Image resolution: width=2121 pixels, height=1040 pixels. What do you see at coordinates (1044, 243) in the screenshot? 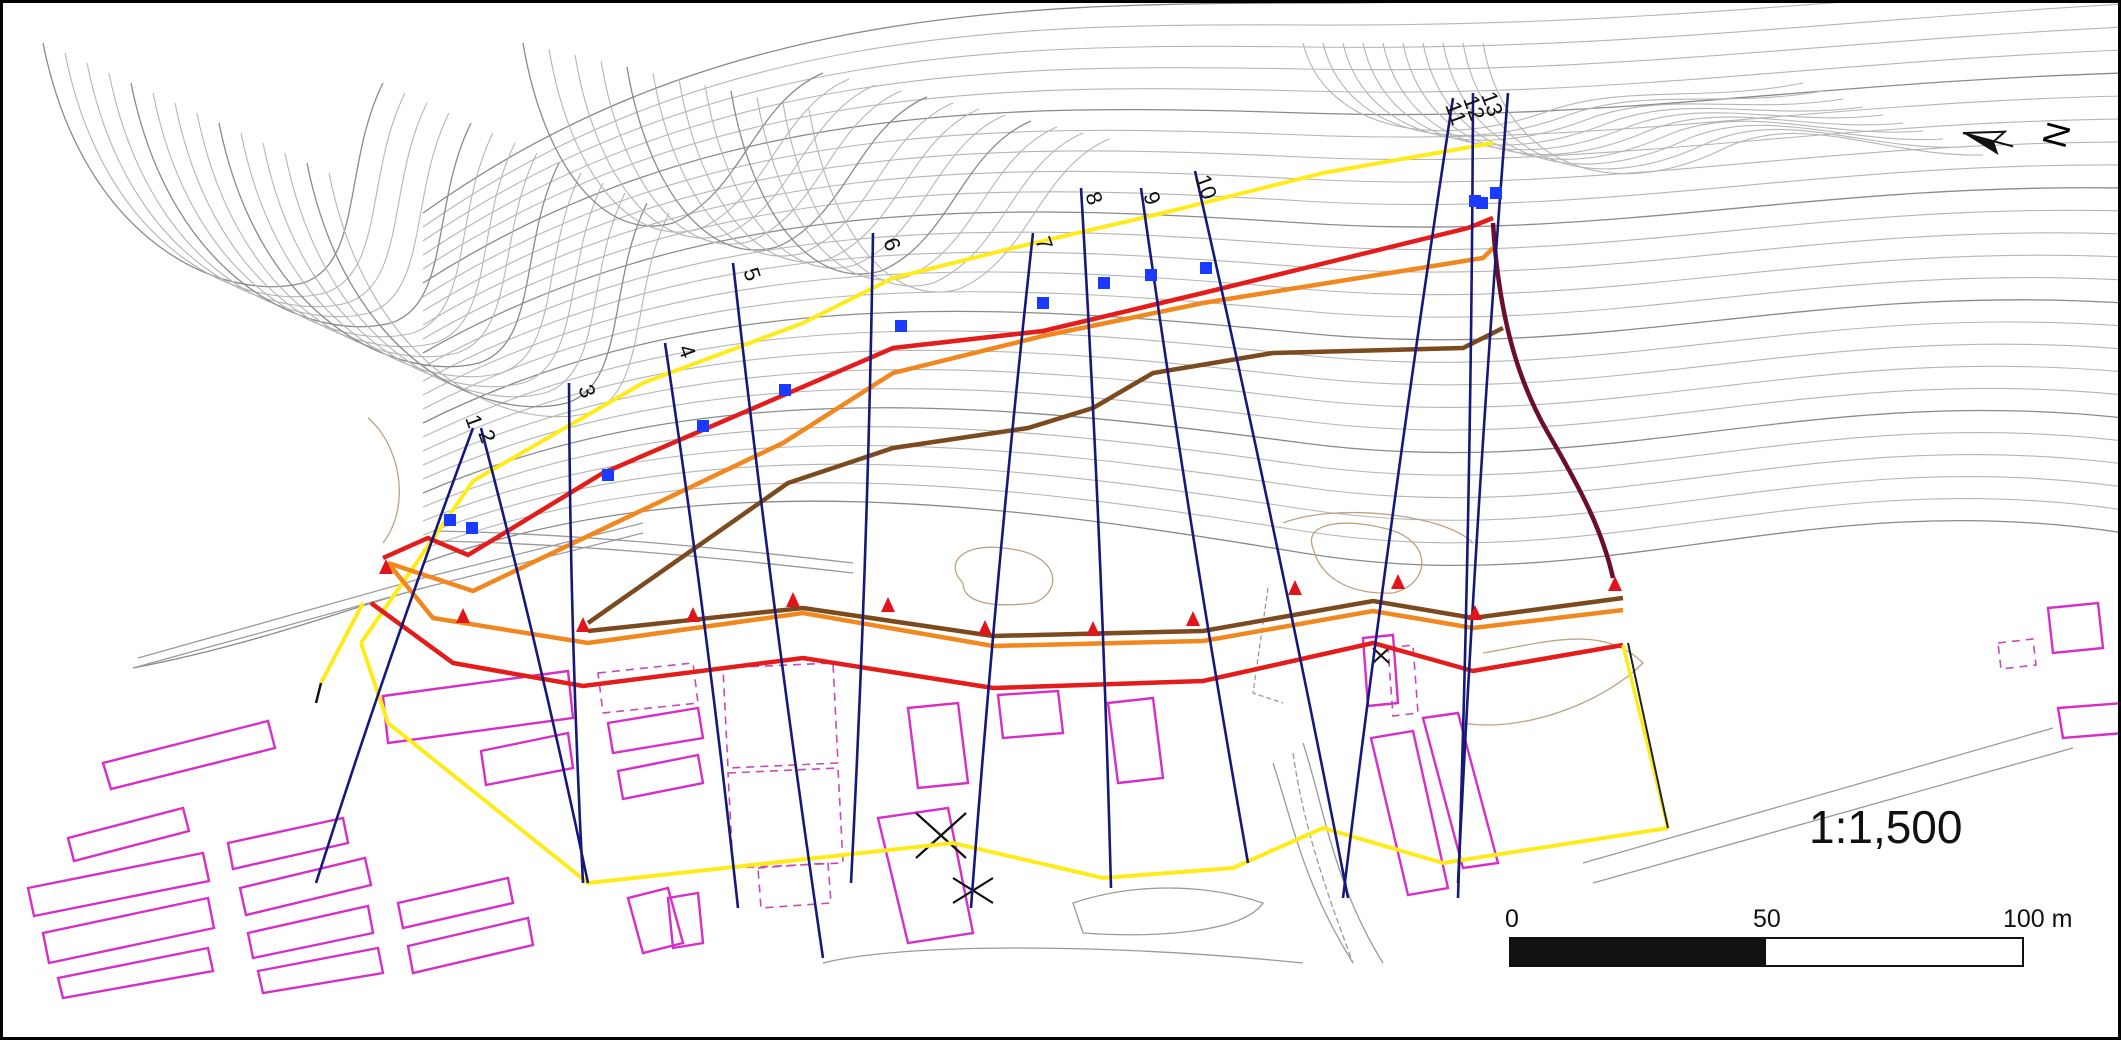
I see `profile-label-7: 7` at bounding box center [1044, 243].